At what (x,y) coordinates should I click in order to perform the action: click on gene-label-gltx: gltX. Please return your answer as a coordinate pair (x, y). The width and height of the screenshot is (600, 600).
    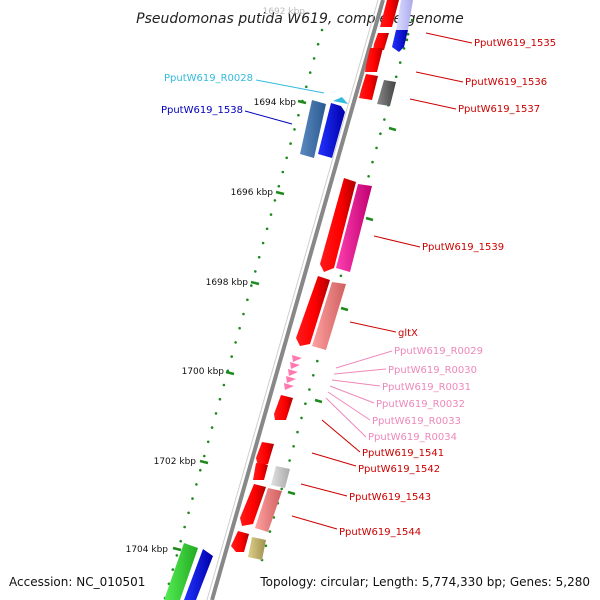
    Looking at the image, I should click on (408, 333).